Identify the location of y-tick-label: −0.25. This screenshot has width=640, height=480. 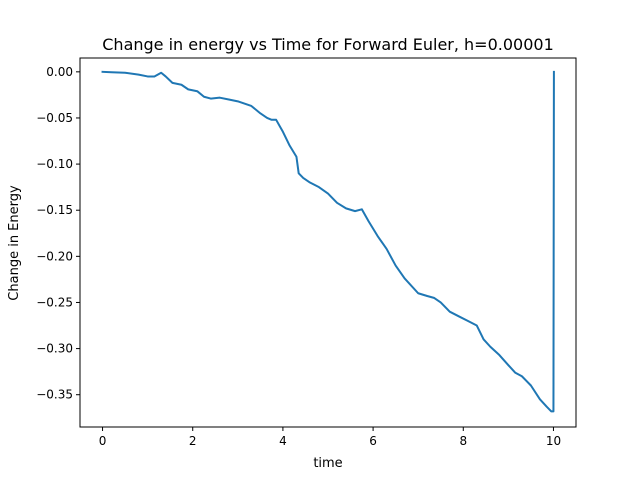
(54, 302).